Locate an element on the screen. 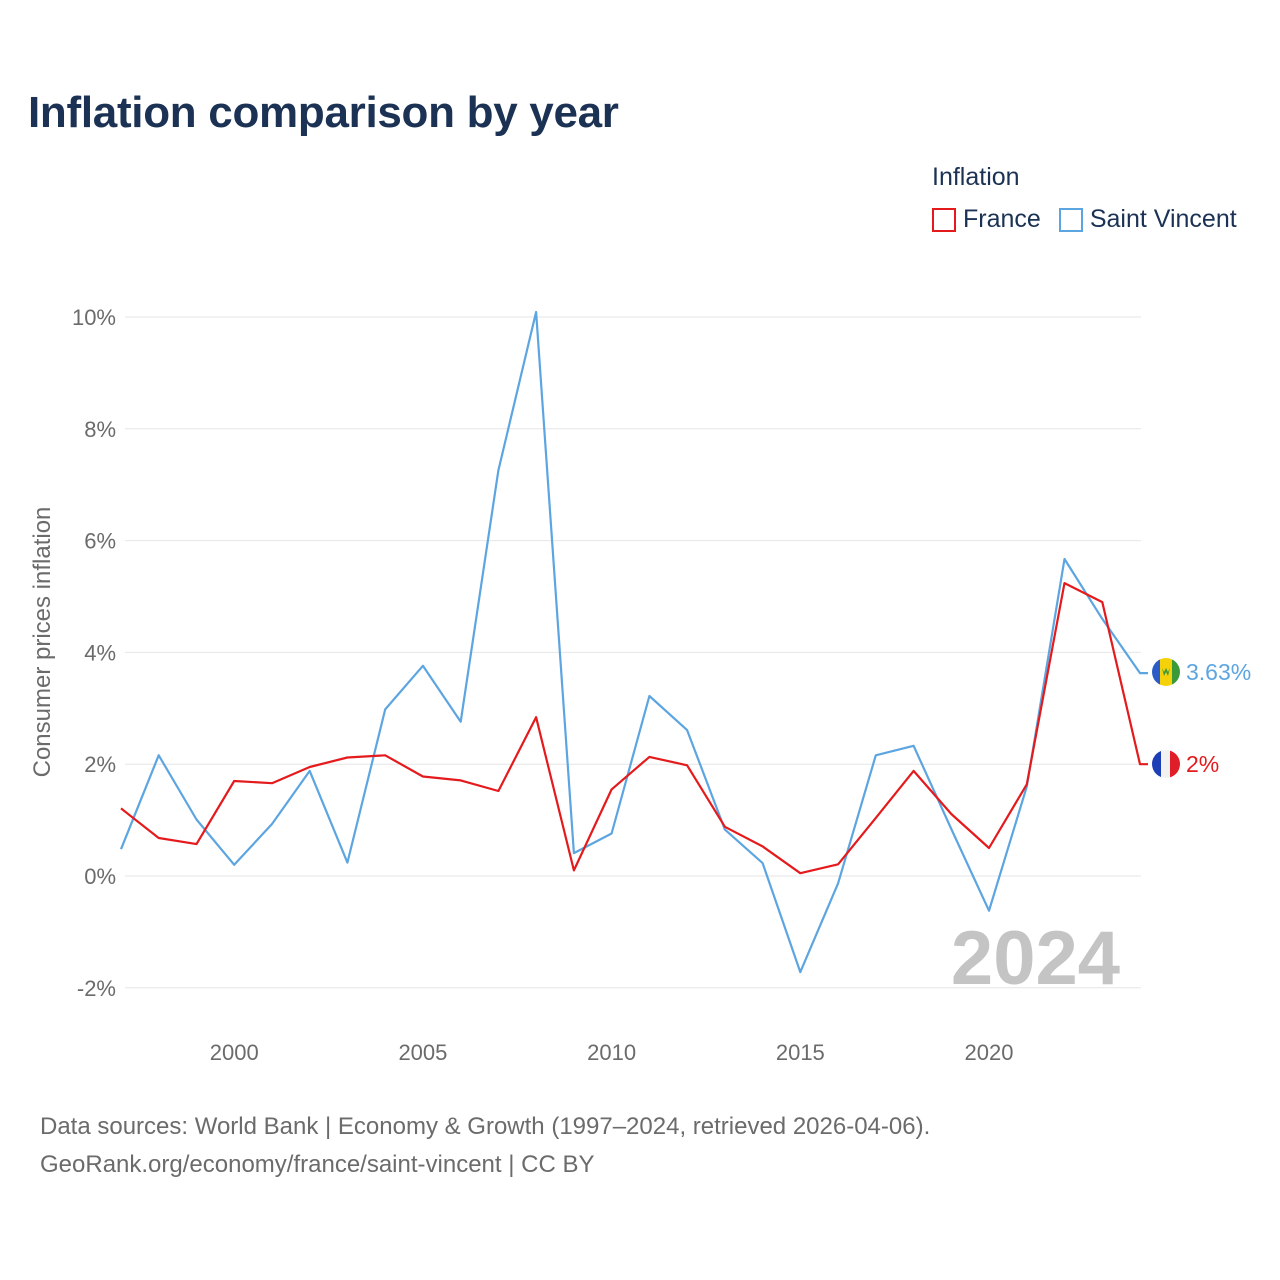 This screenshot has height=1280, width=1280. end-label-saint-vincent: 3.63% is located at coordinates (1218, 672).